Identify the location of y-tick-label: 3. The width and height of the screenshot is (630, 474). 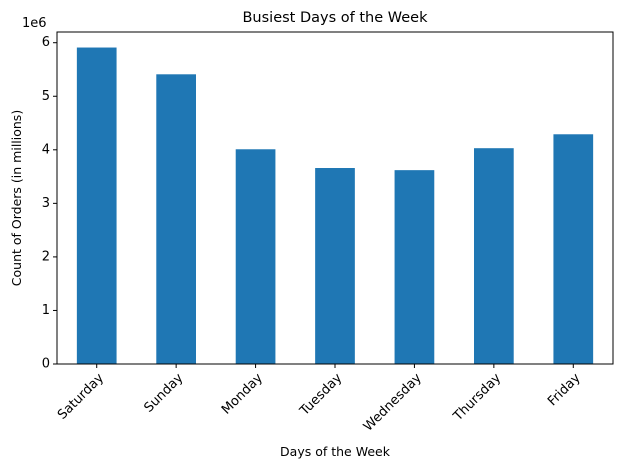
(46, 203).